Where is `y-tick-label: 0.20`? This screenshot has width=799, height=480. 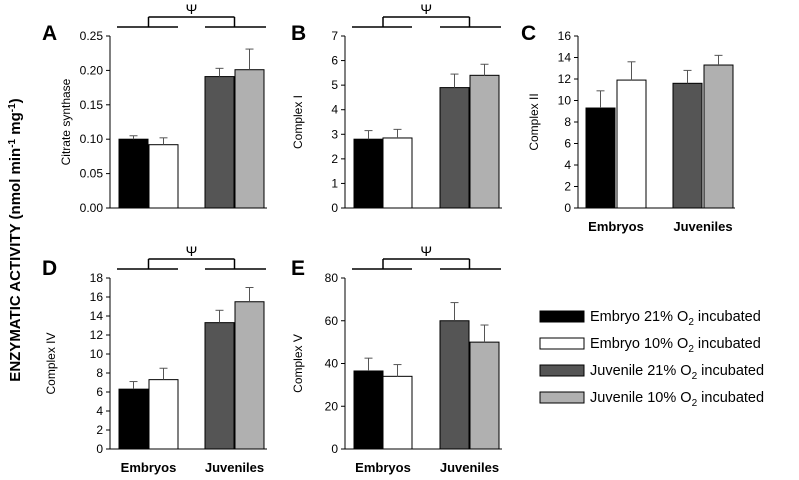 y-tick-label: 0.20 is located at coordinates (92, 70).